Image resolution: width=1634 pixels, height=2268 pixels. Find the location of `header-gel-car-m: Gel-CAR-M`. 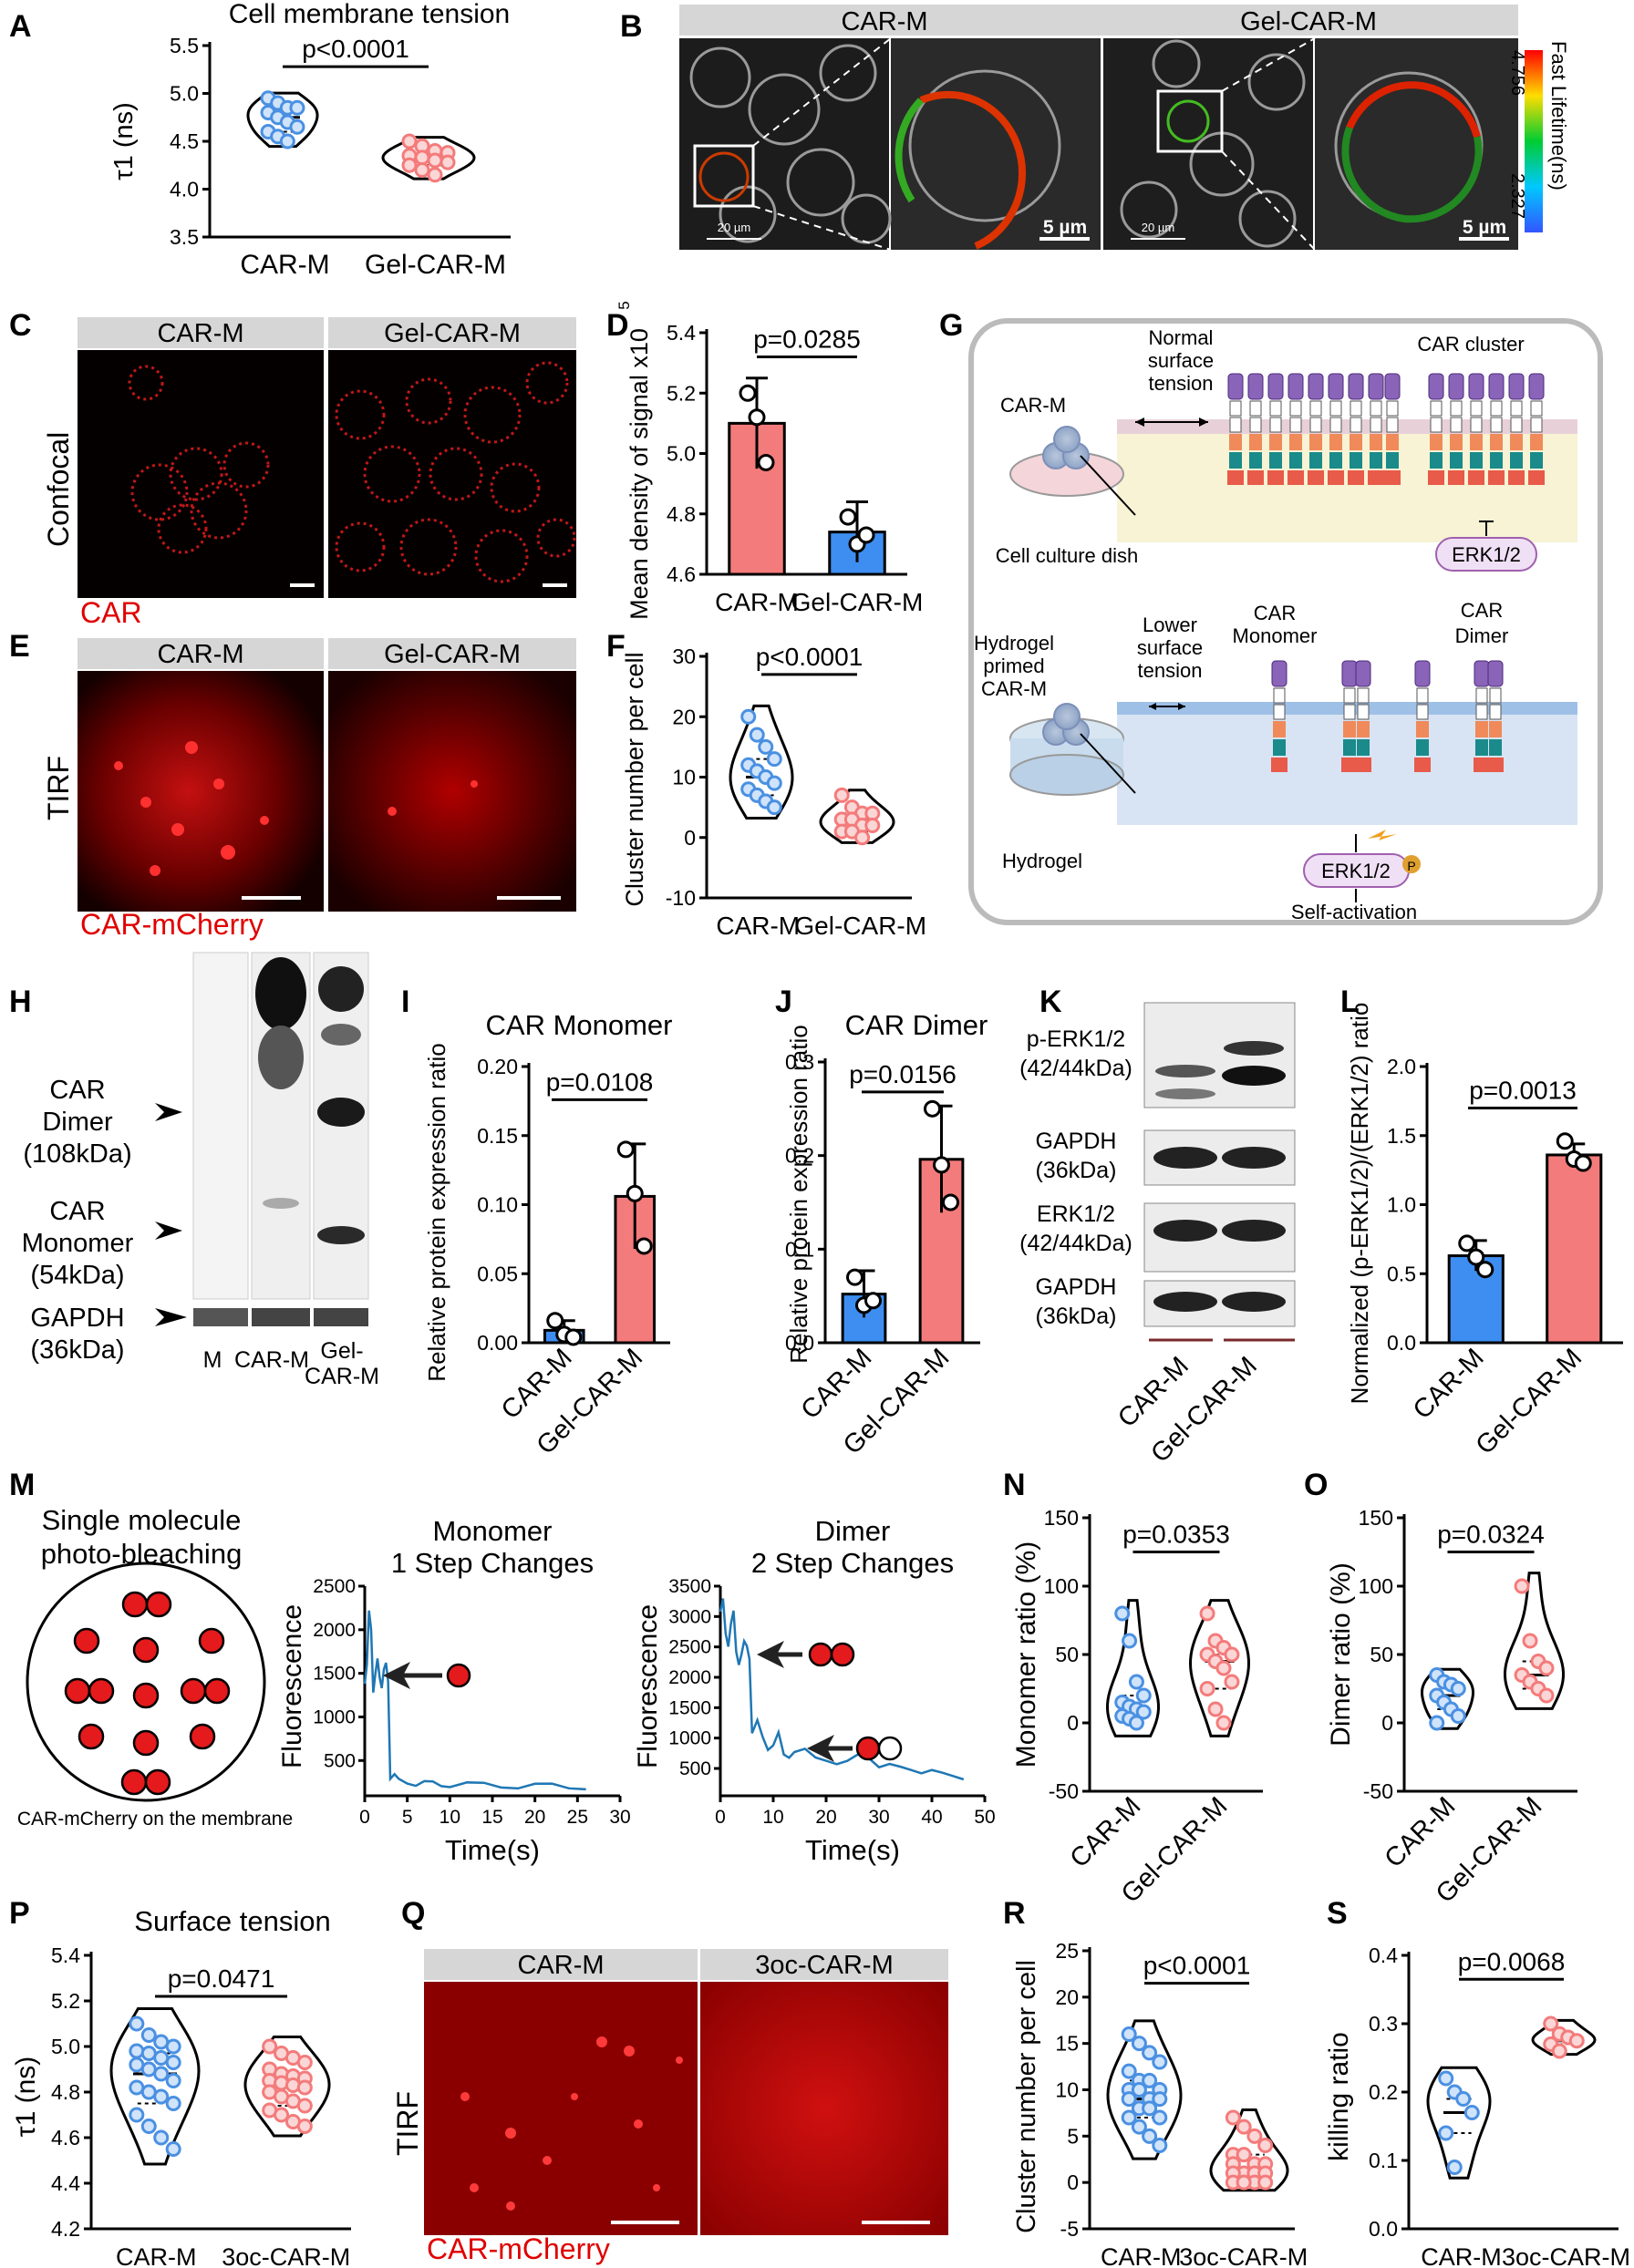

header-gel-car-m: Gel-CAR-M is located at coordinates (1308, 21).